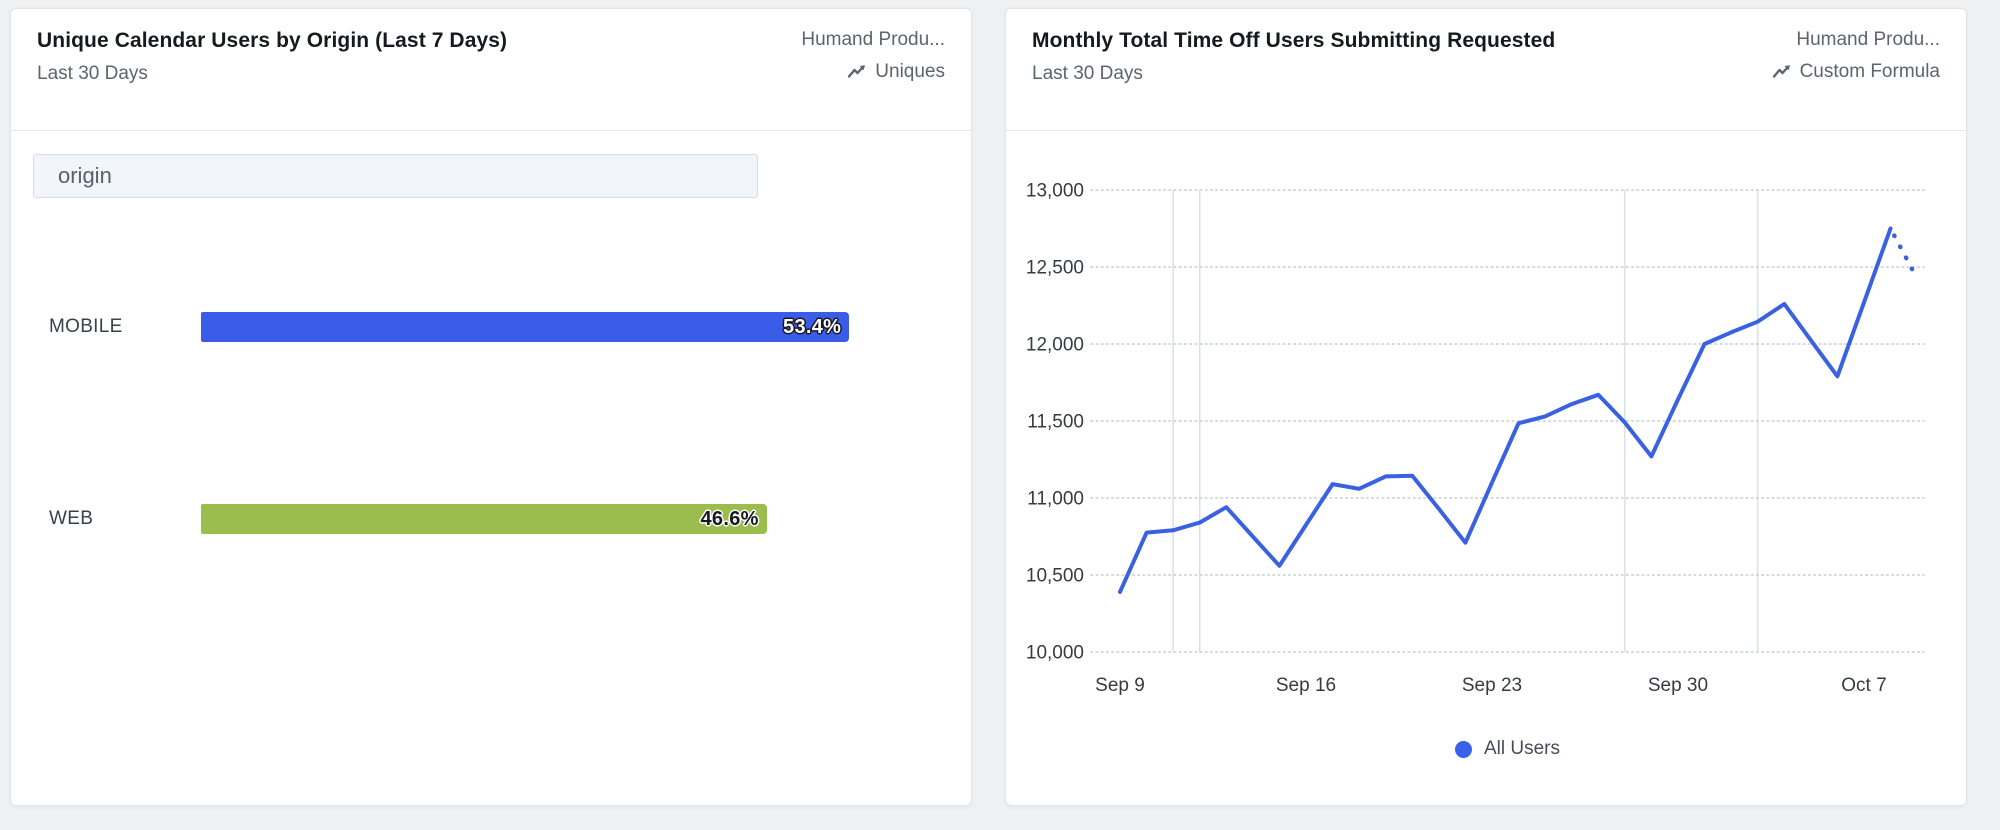 Image resolution: width=2000 pixels, height=830 pixels. What do you see at coordinates (484, 519) in the screenshot?
I see `bar-fill-web: 46.6%` at bounding box center [484, 519].